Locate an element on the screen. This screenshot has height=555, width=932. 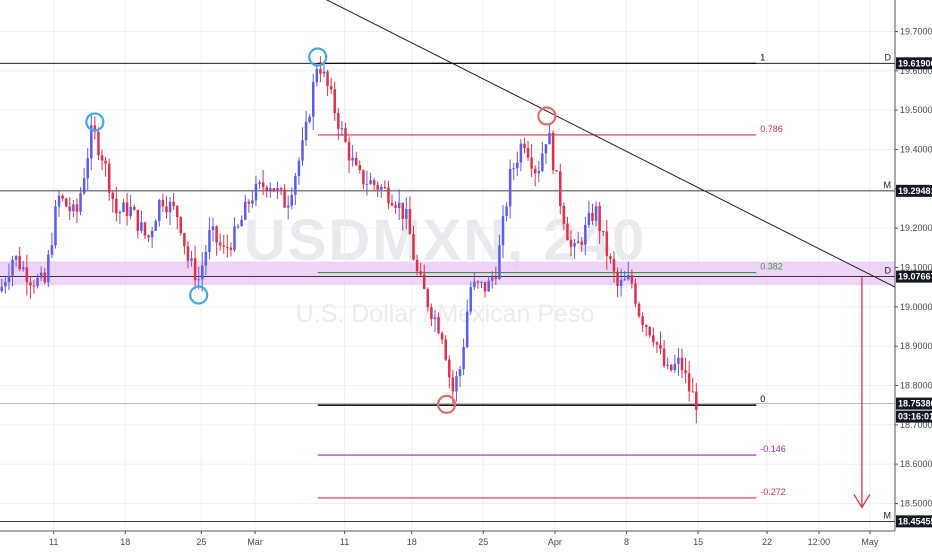
fib-level-label-2: 0.382 is located at coordinates (771, 267).